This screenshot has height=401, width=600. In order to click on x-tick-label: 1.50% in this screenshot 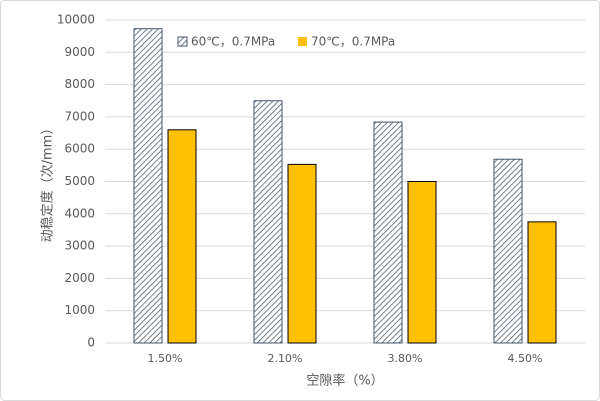, I will do `click(165, 358)`.